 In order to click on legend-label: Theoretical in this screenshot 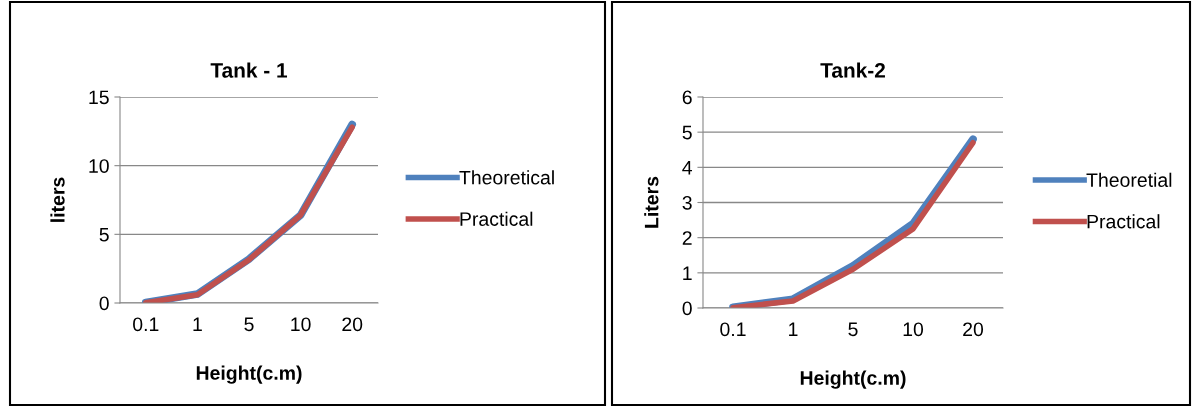, I will do `click(506, 177)`.